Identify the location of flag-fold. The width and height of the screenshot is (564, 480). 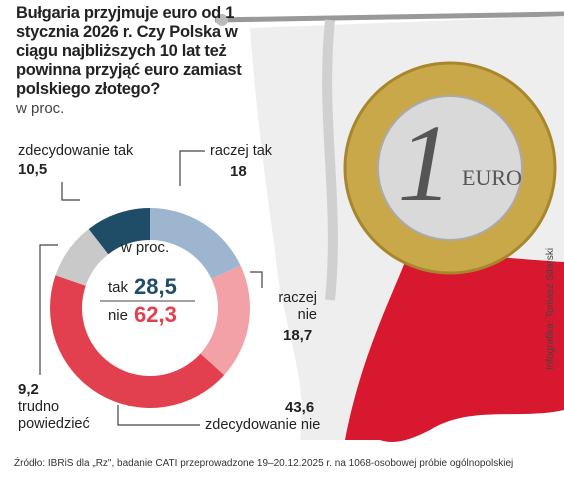
(330, 160).